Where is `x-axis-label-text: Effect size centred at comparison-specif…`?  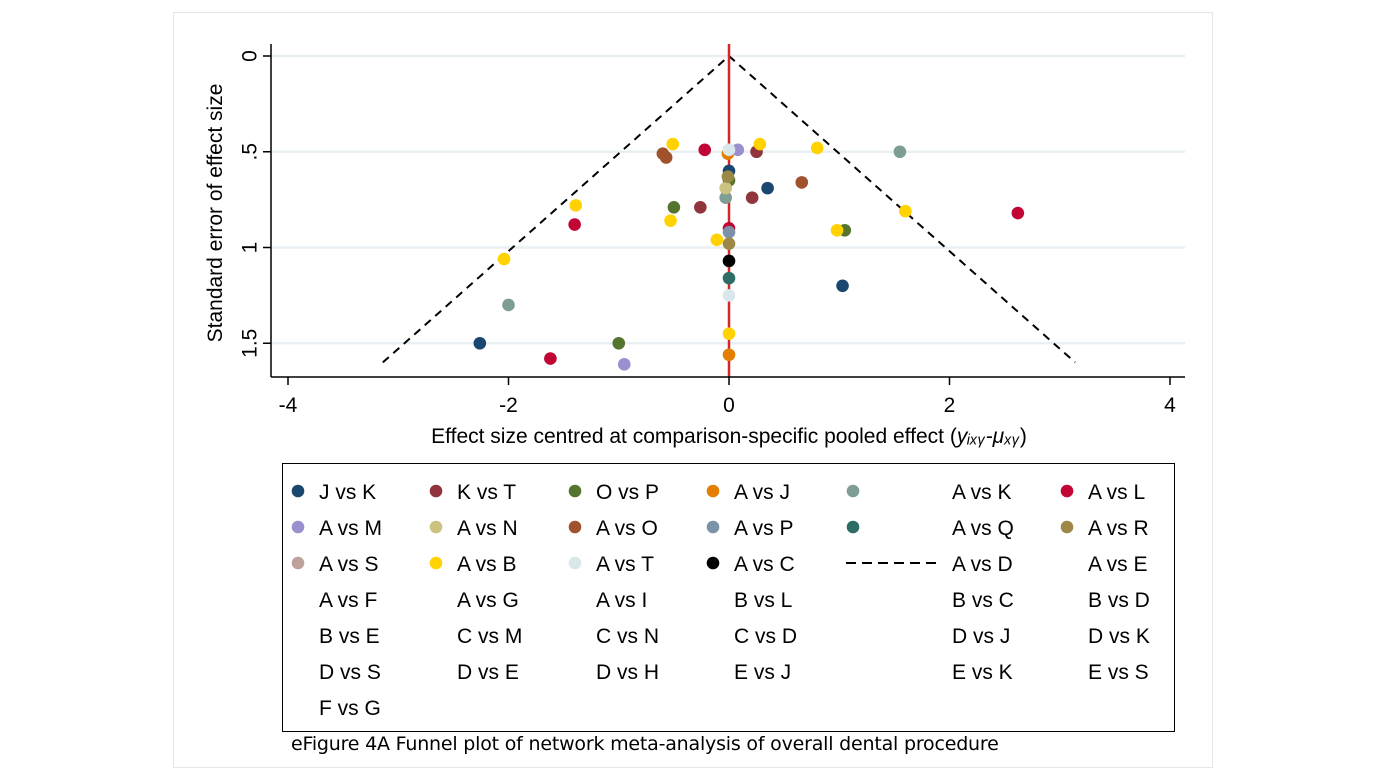
x-axis-label-text: Effect size centred at comparison-specif… is located at coordinates (694, 436).